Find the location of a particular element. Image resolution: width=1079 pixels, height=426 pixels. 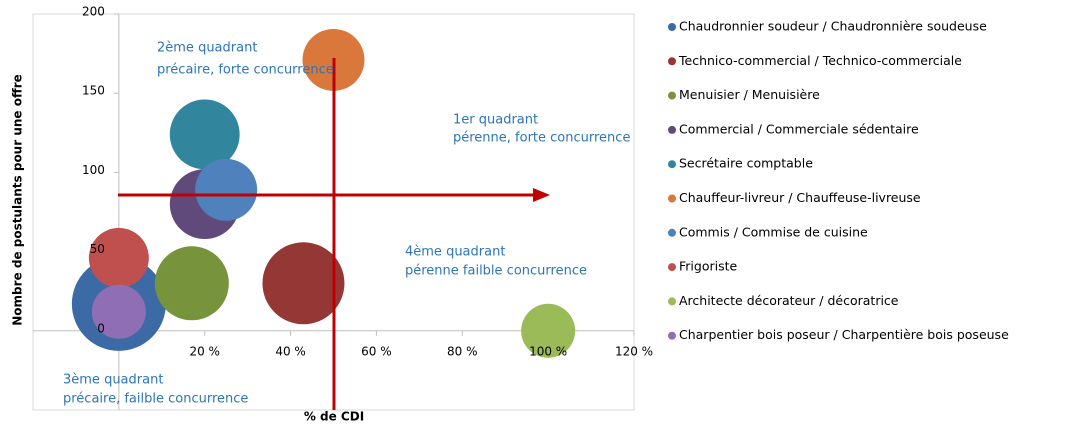

legend-label: Chauffeur-livreur / Chauffeuse-livreuse is located at coordinates (800, 197).